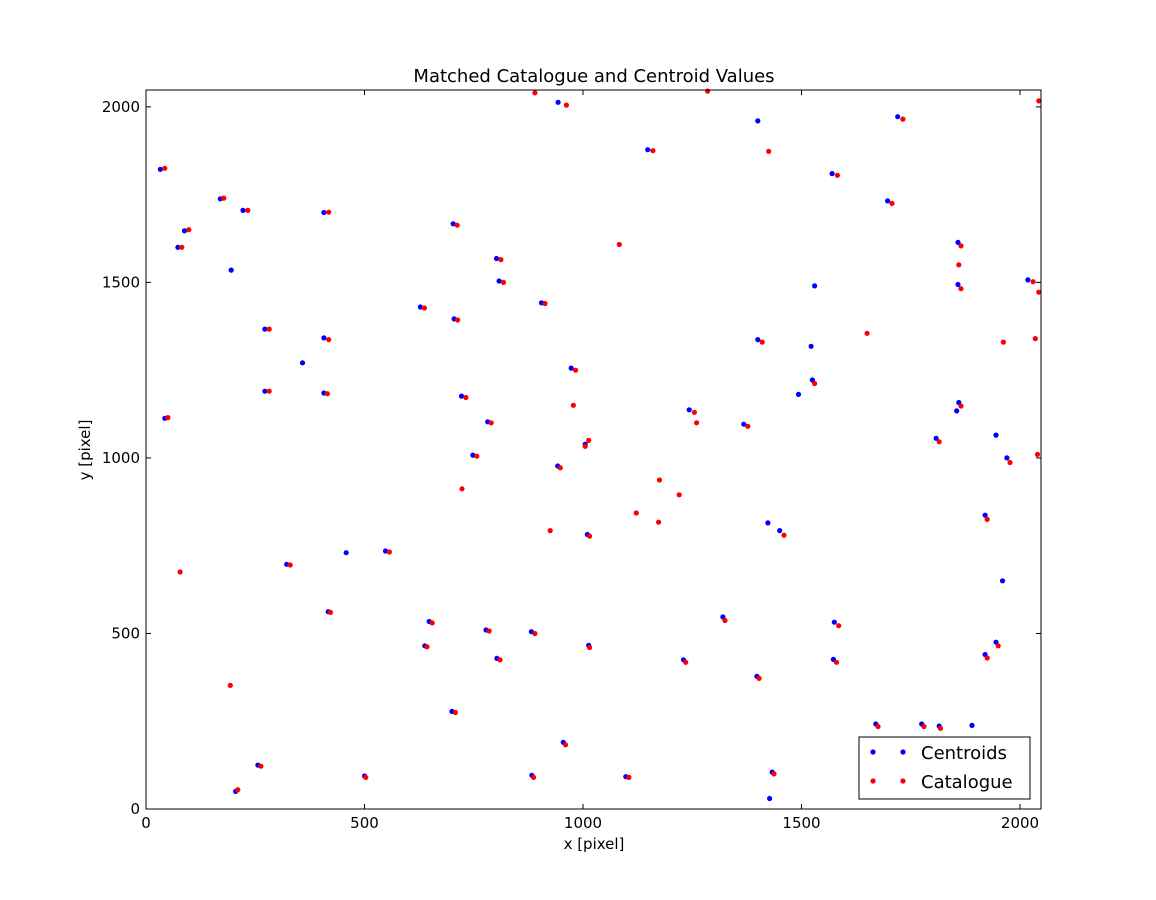  What do you see at coordinates (85, 450) in the screenshot?
I see `y-axis-label: y [pixel]` at bounding box center [85, 450].